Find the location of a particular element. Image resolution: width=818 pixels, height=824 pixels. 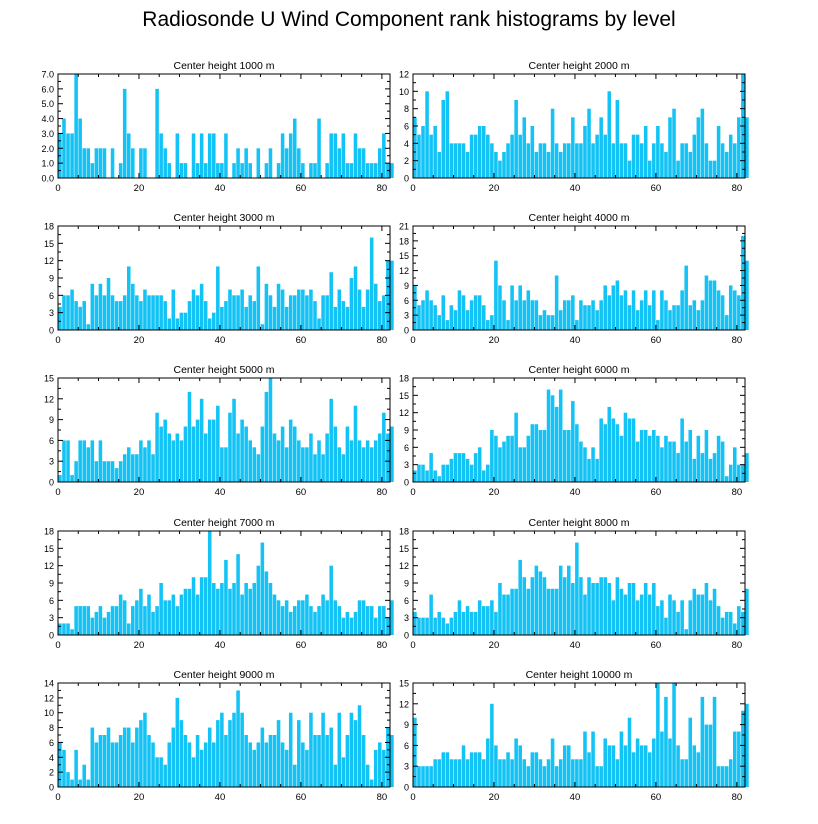

x-tick-label: 80 is located at coordinates (737, 645).